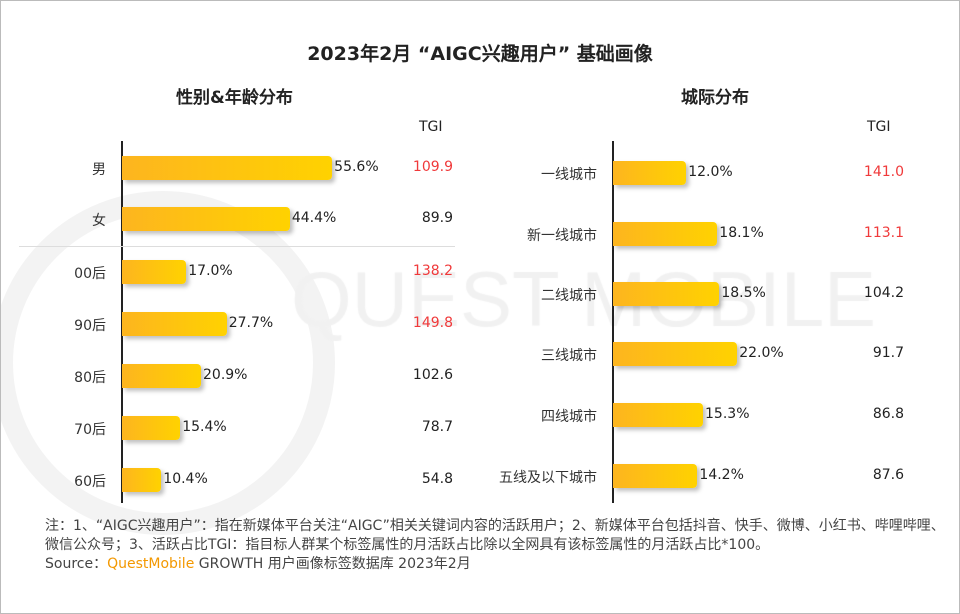 This screenshot has width=960, height=614. Describe the element at coordinates (90, 430) in the screenshot. I see `category-label: 70后` at that location.